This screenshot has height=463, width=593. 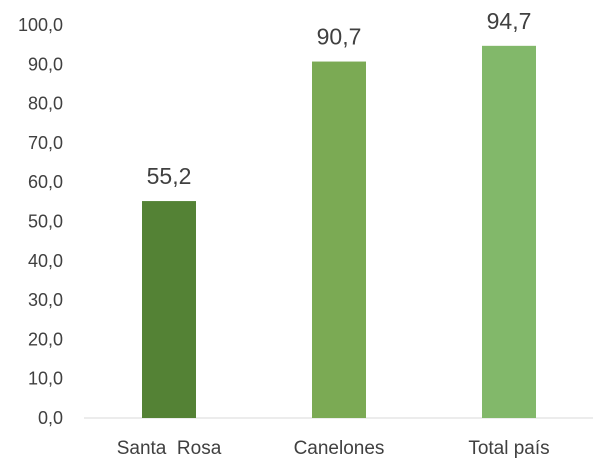 What do you see at coordinates (509, 21) in the screenshot?
I see `bar-value-label: 94,7` at bounding box center [509, 21].